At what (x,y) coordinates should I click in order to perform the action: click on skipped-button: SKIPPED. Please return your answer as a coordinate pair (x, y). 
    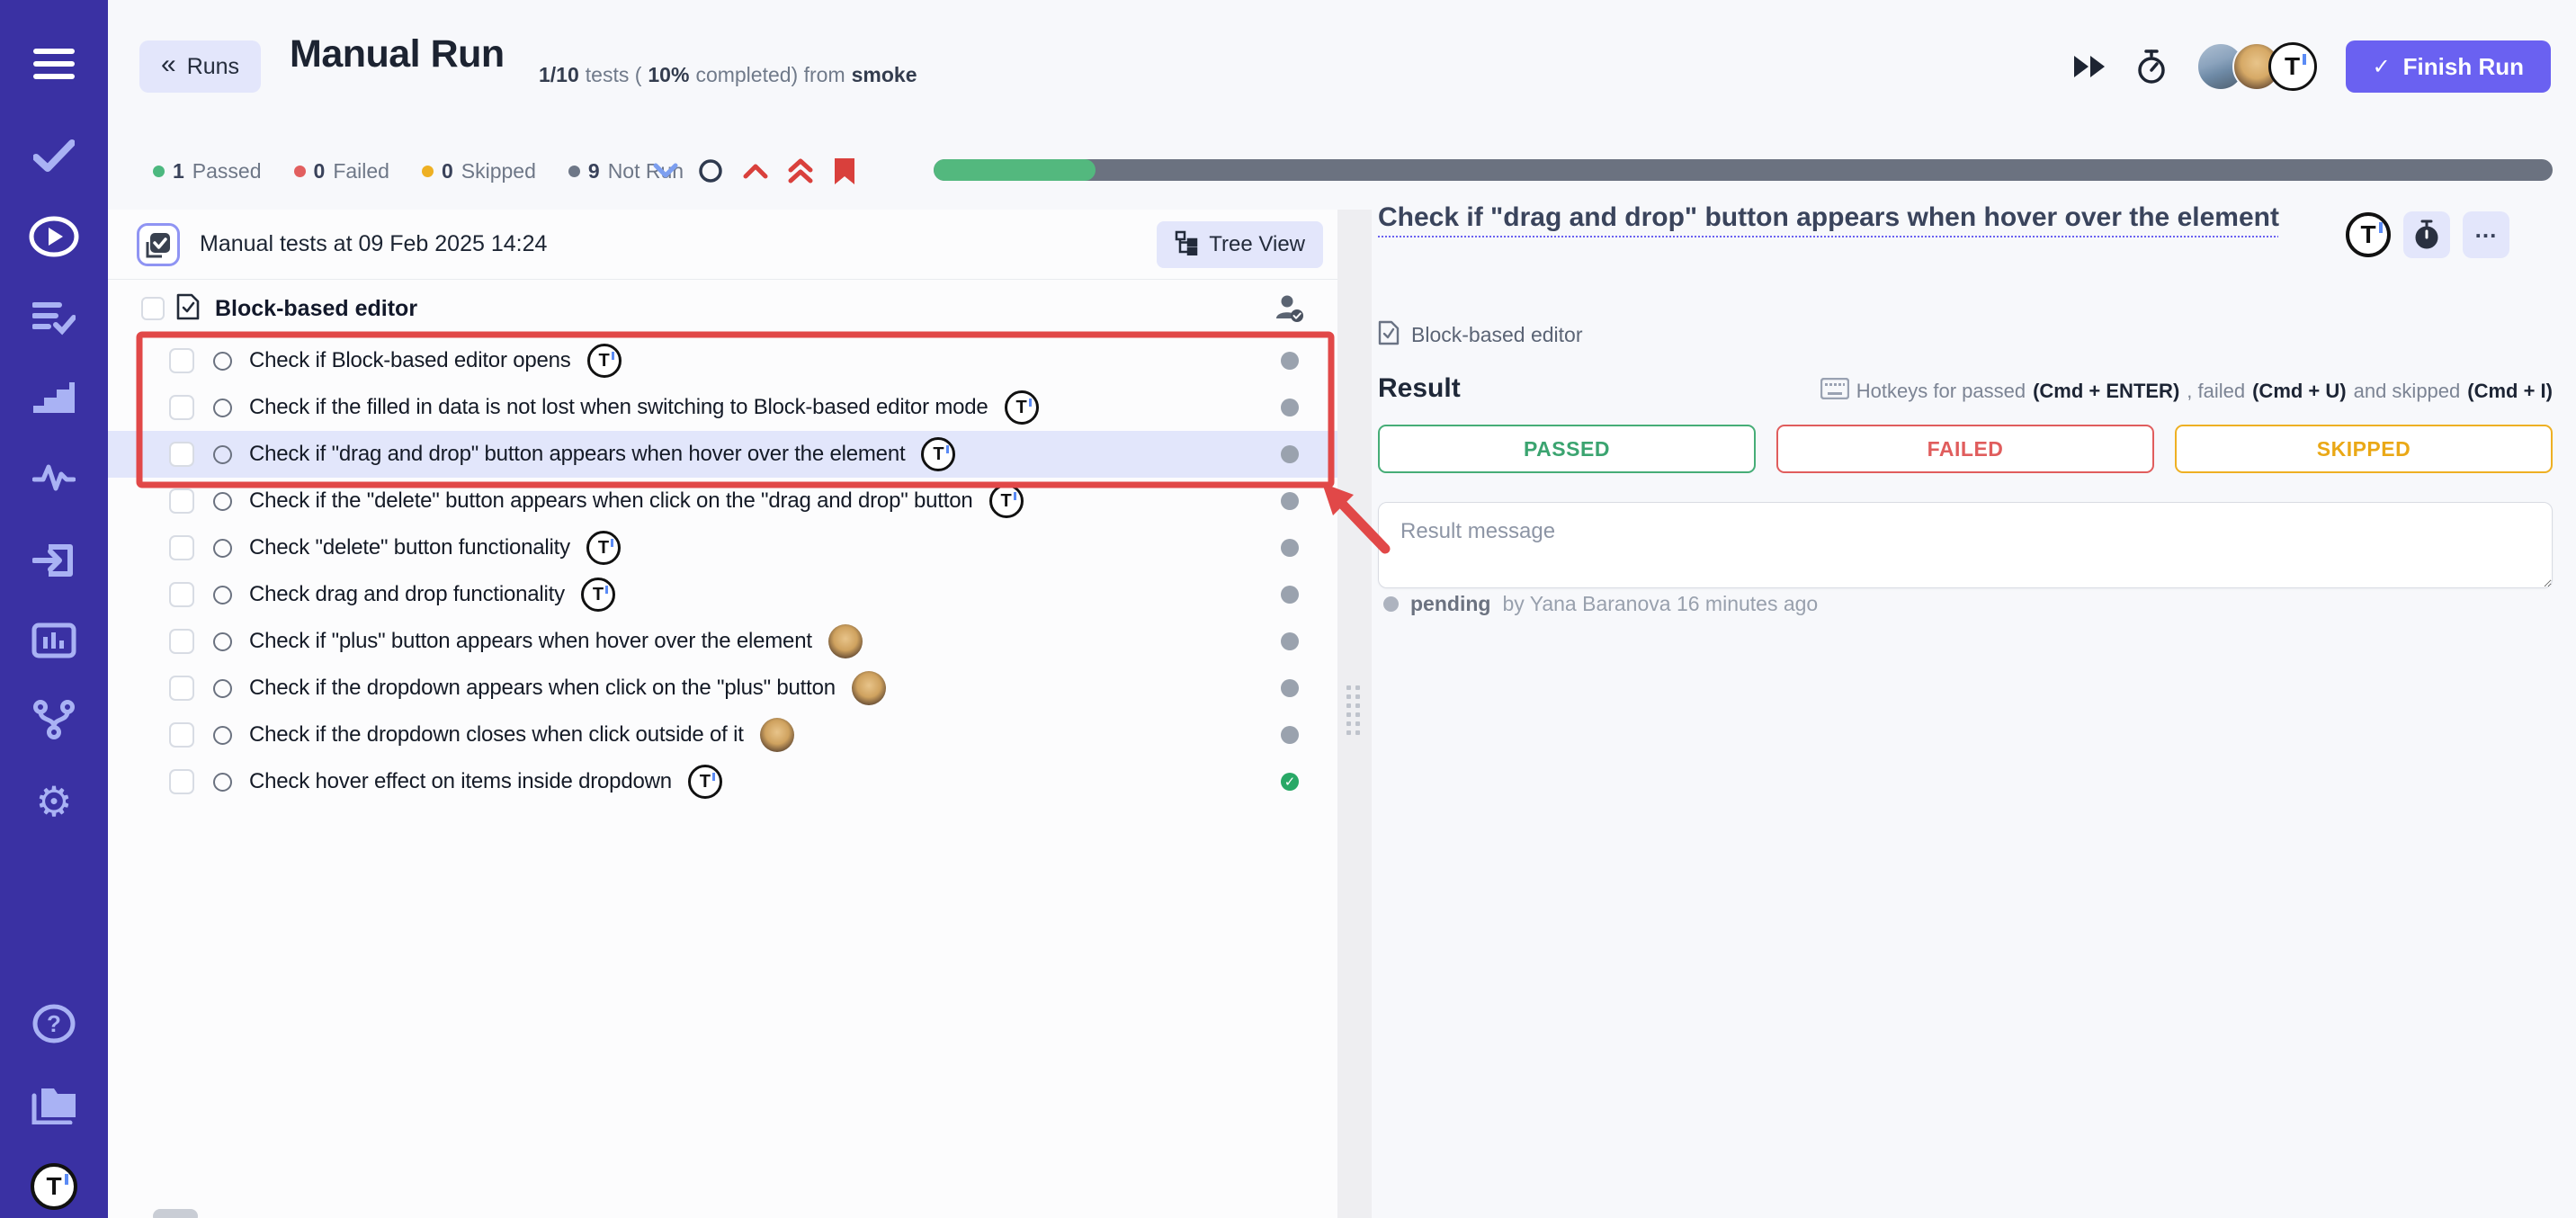
    Looking at the image, I should click on (2364, 449).